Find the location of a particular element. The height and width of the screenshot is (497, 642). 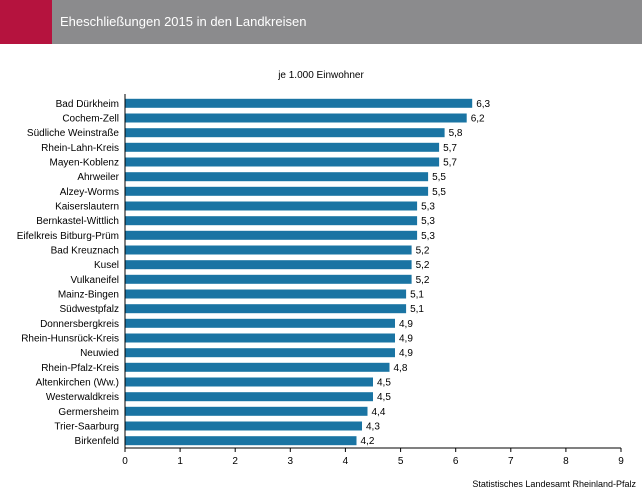

value-label: 4,3 is located at coordinates (373, 427).